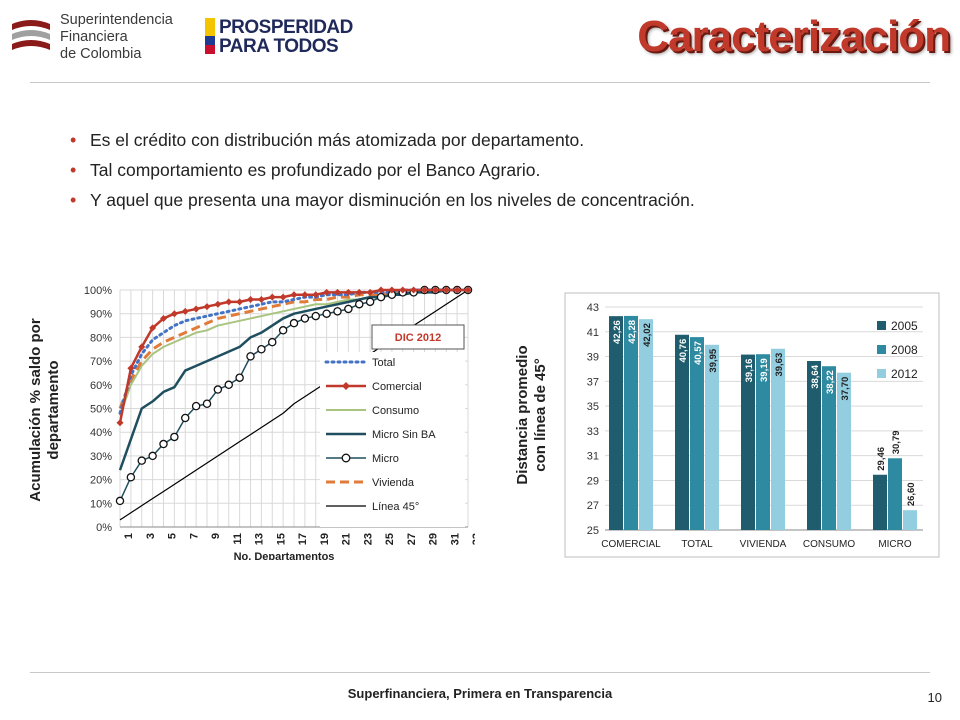  What do you see at coordinates (593, 457) in the screenshot?
I see `y-tick-label: 31` at bounding box center [593, 457].